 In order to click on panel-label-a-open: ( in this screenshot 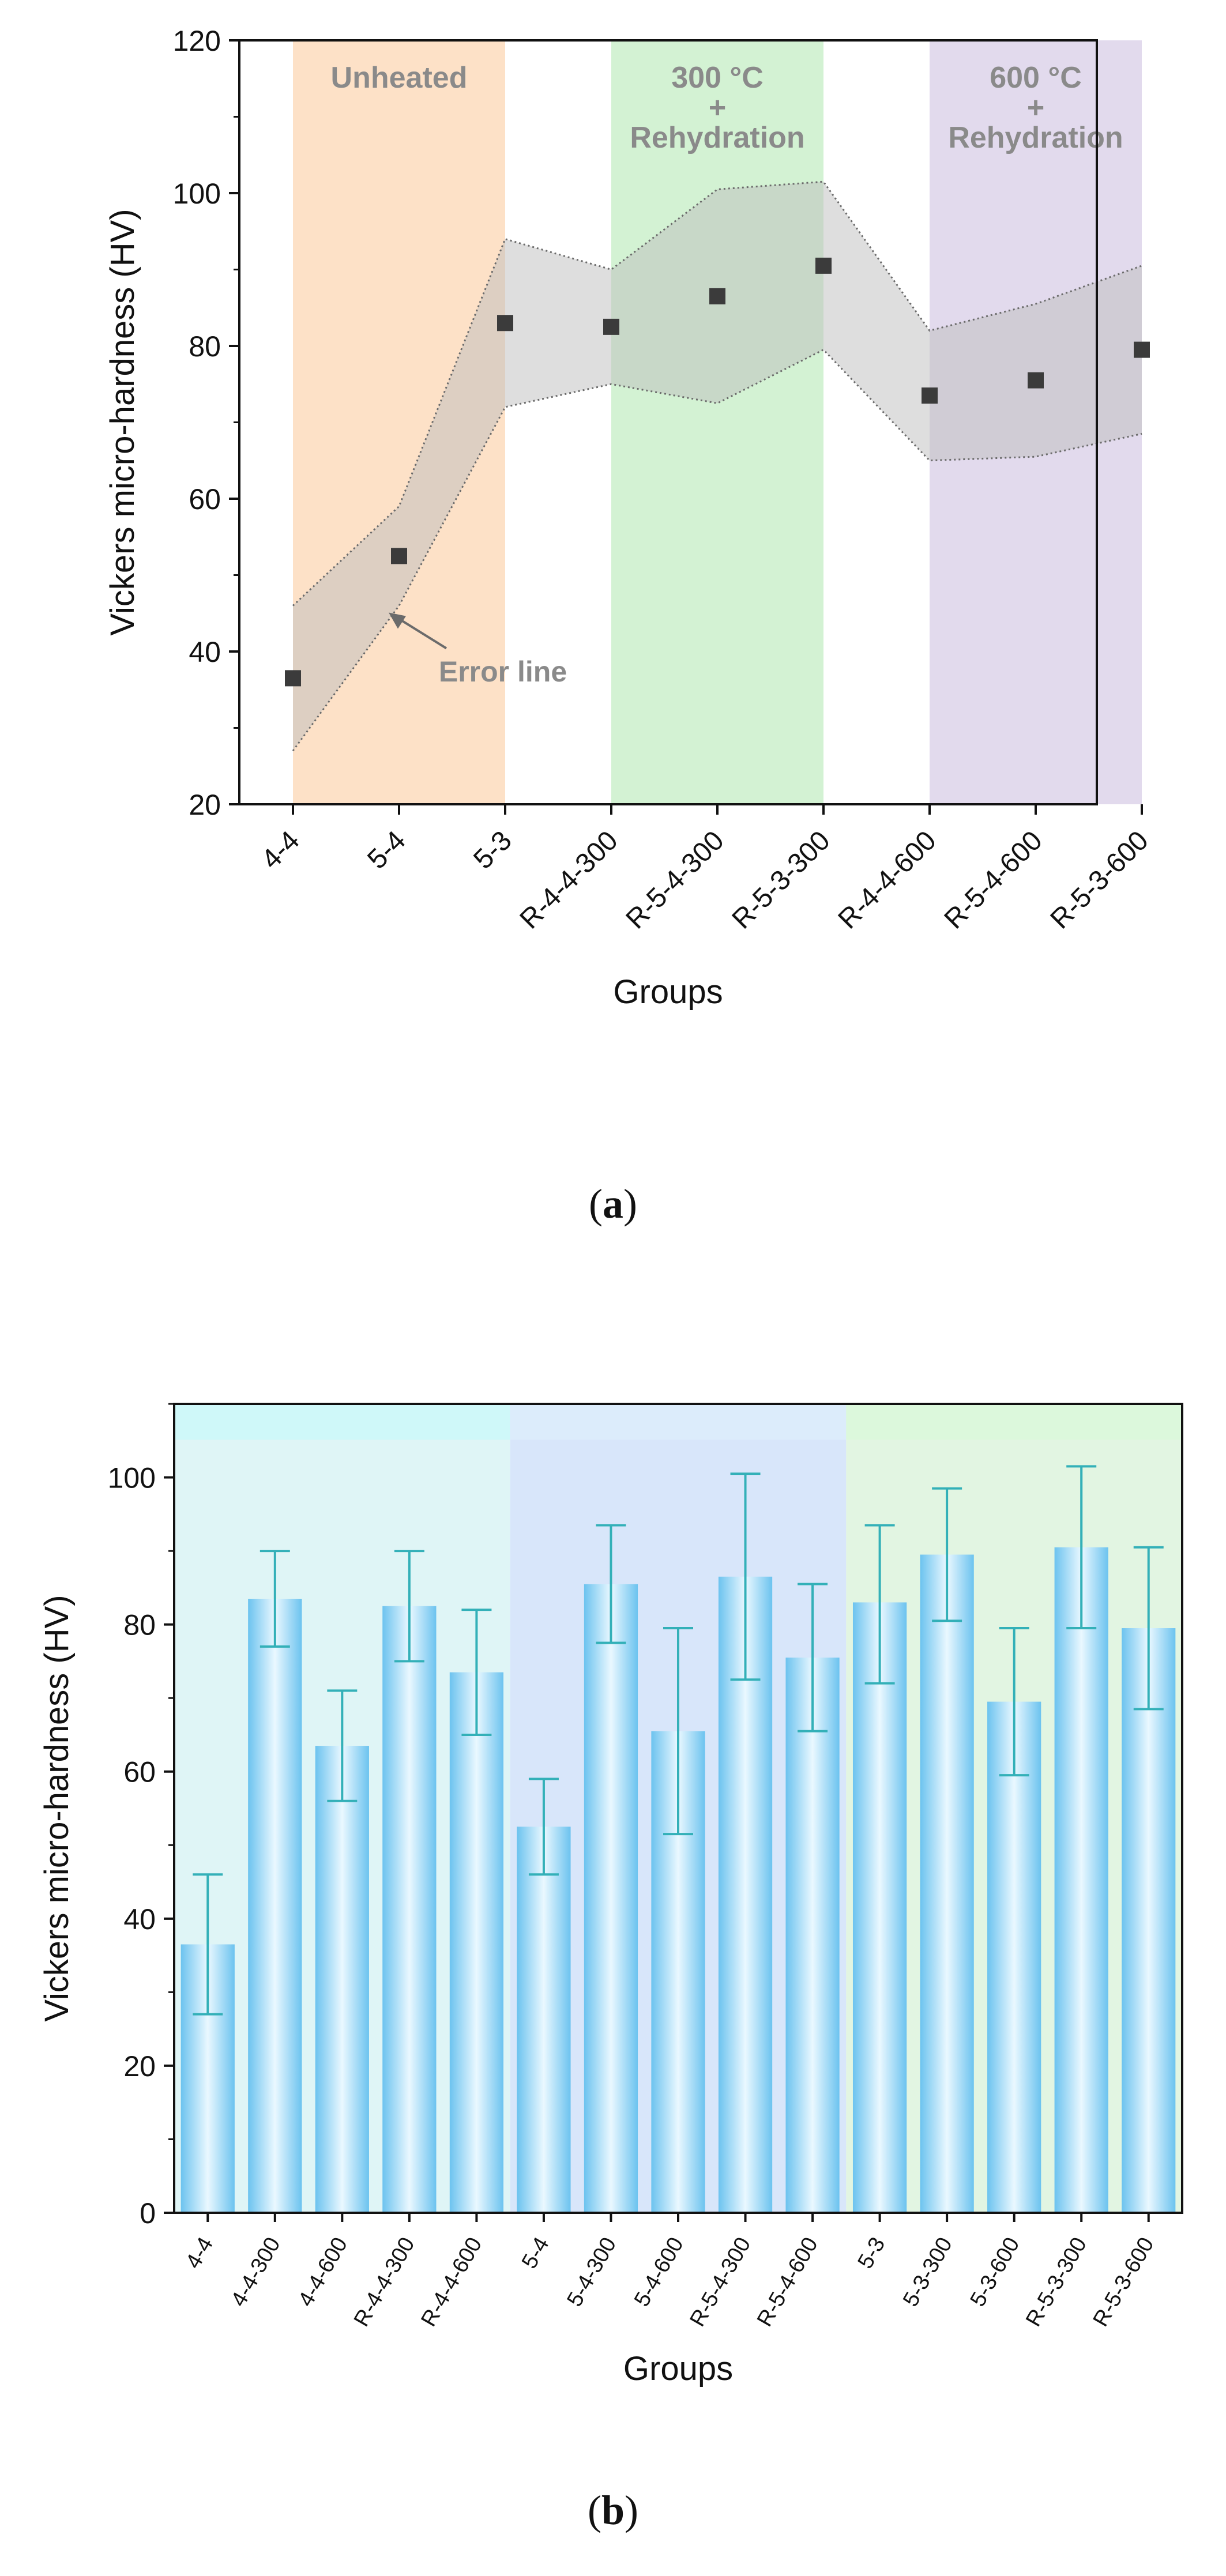, I will do `click(596, 1204)`.